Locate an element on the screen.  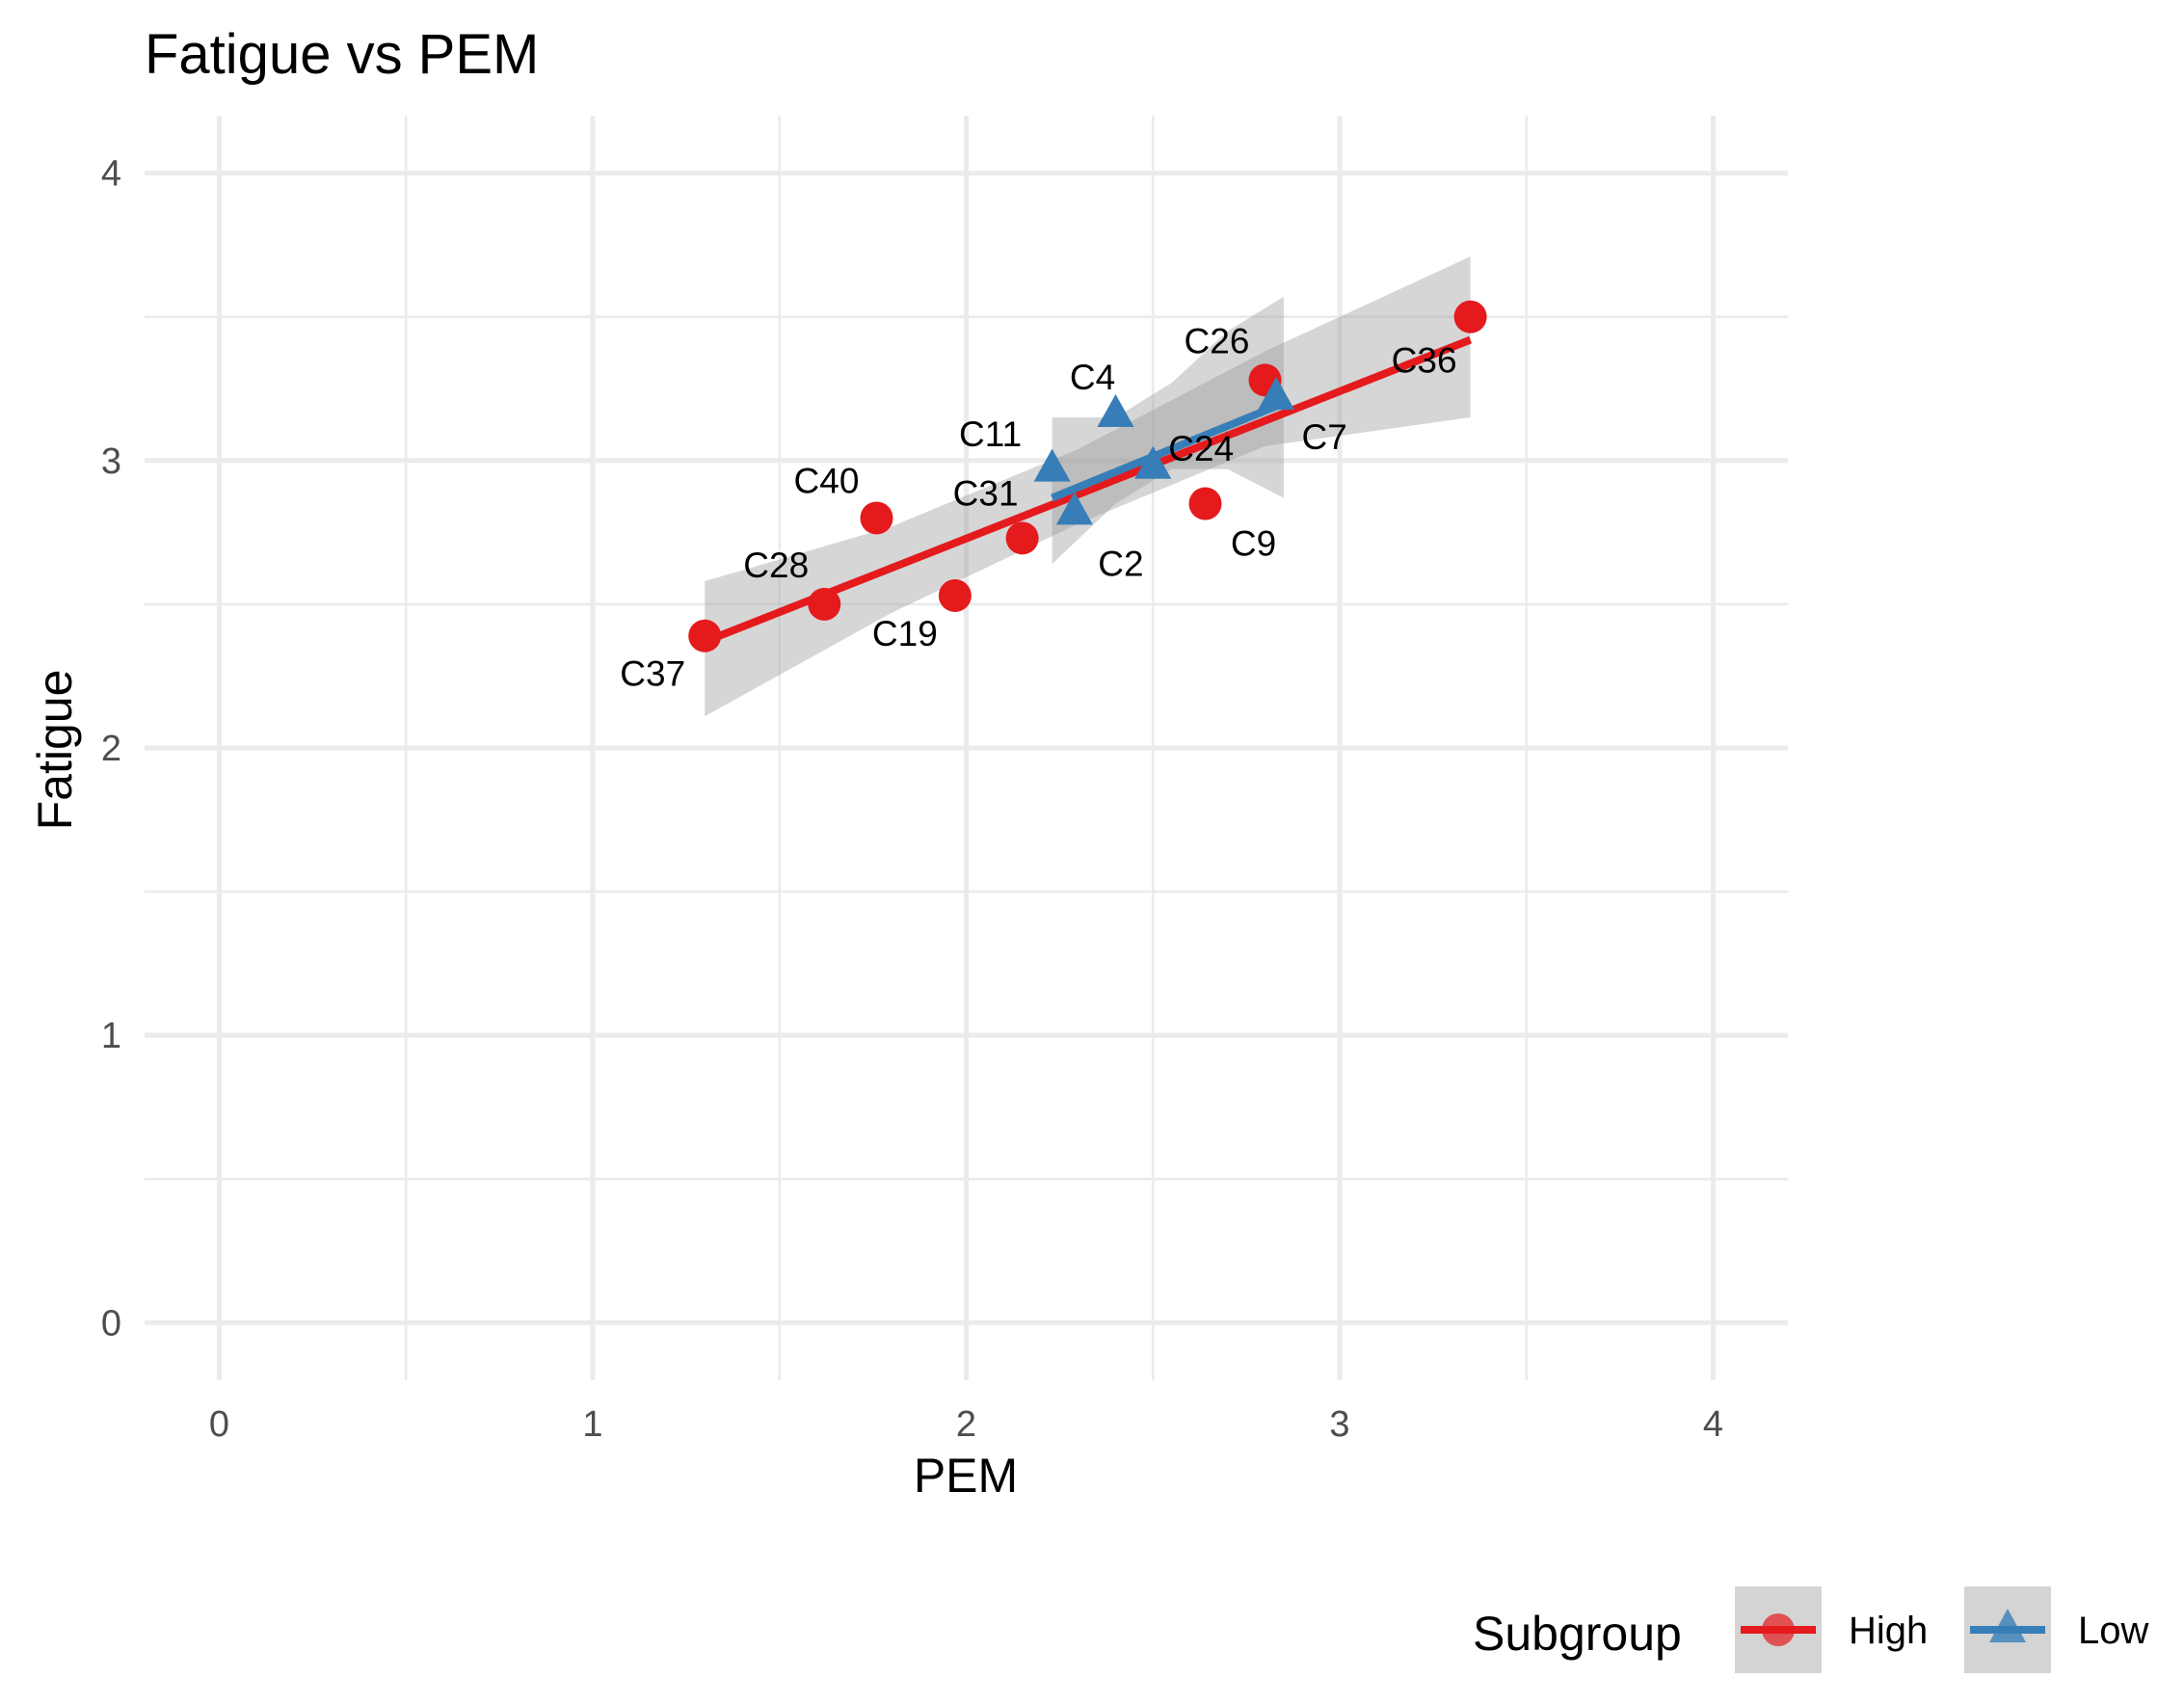
point-c19 is located at coordinates (955, 595).